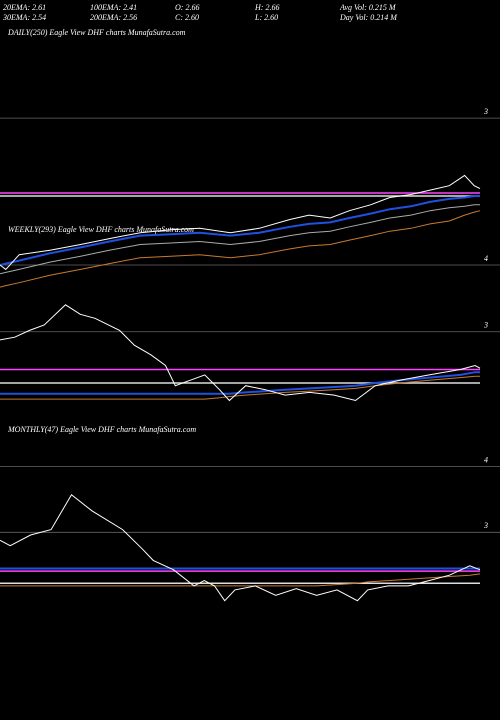 The height and width of the screenshot is (720, 500). What do you see at coordinates (266, 7) in the screenshot?
I see `header-stat: H: 2.66` at bounding box center [266, 7].